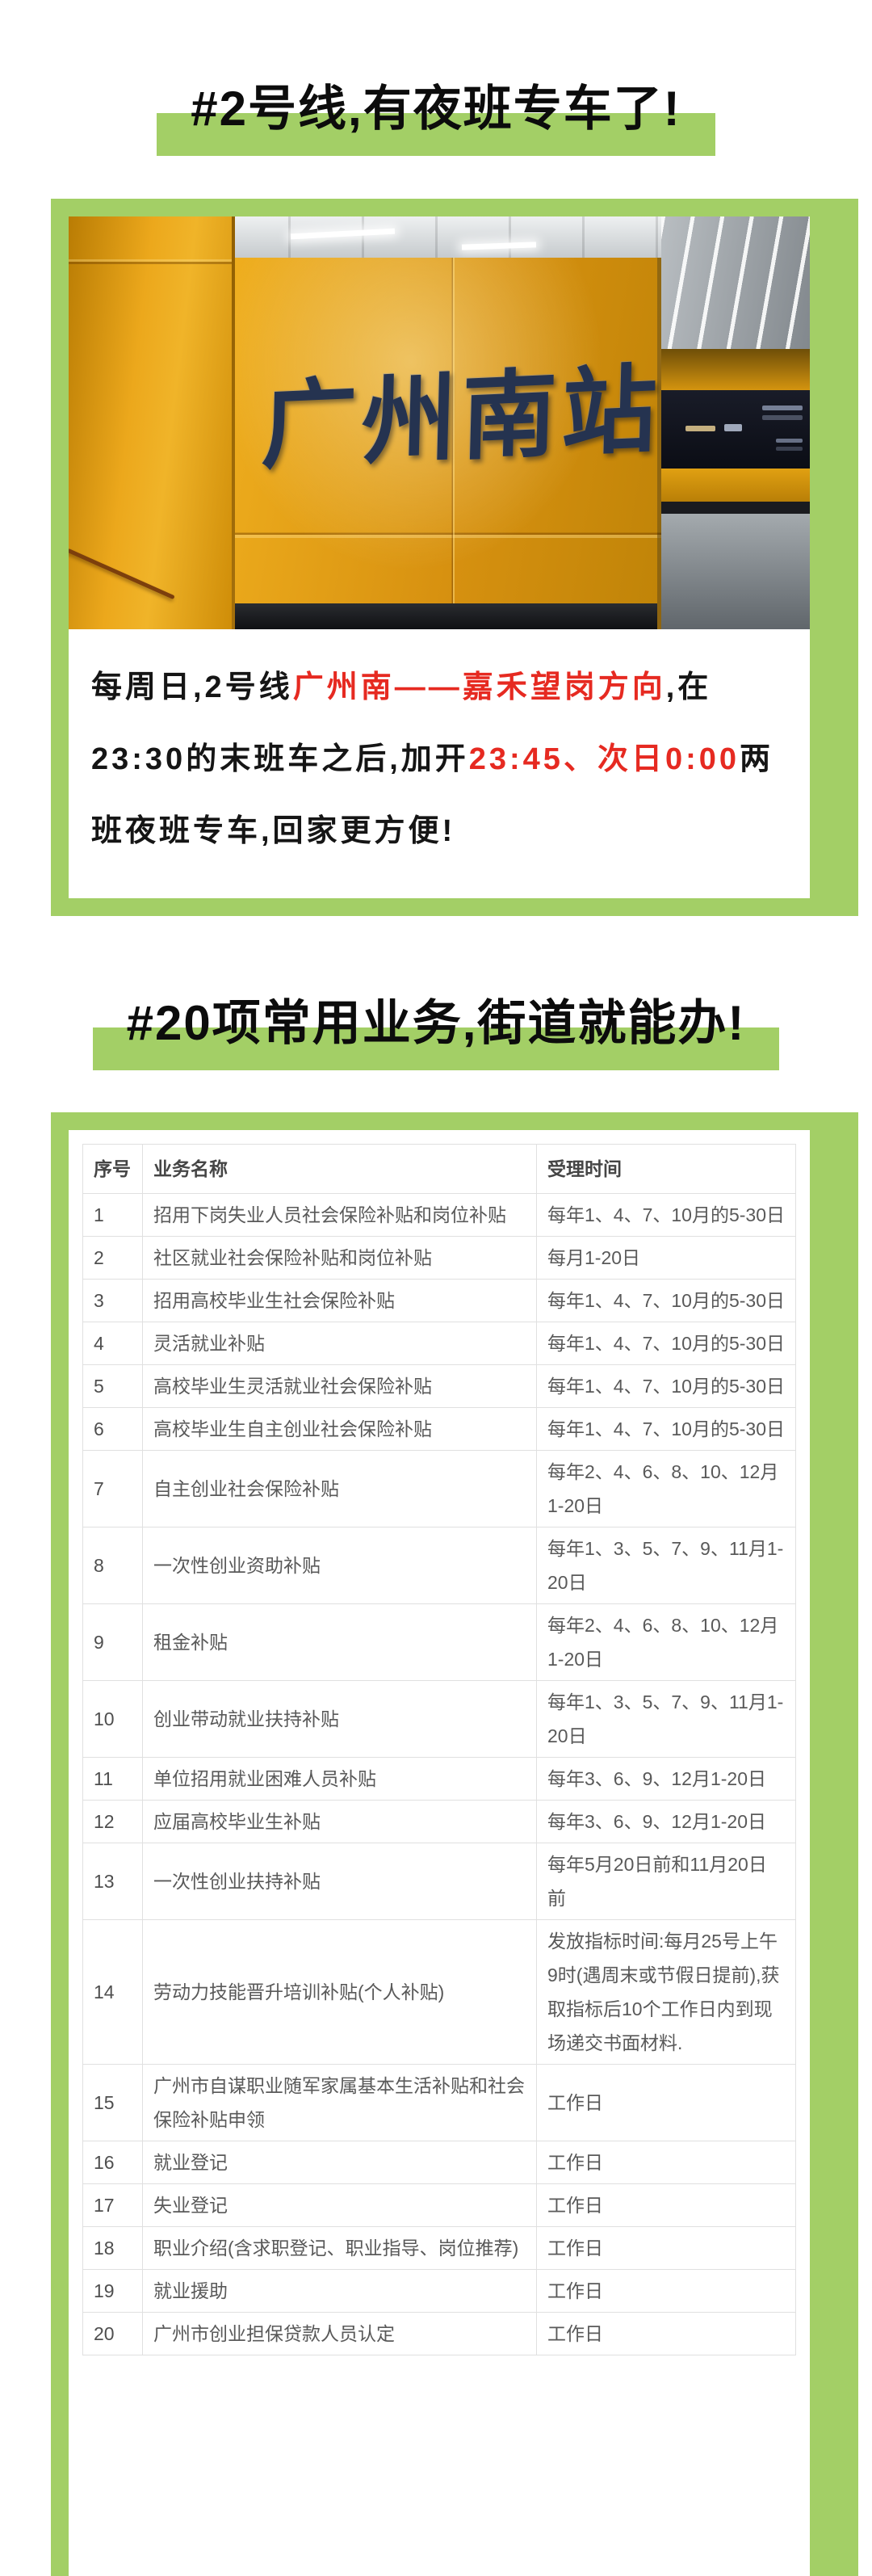 The image size is (872, 2576). What do you see at coordinates (339, 1300) in the screenshot?
I see `cell-name: 招用高校毕业生社会保险补贴` at bounding box center [339, 1300].